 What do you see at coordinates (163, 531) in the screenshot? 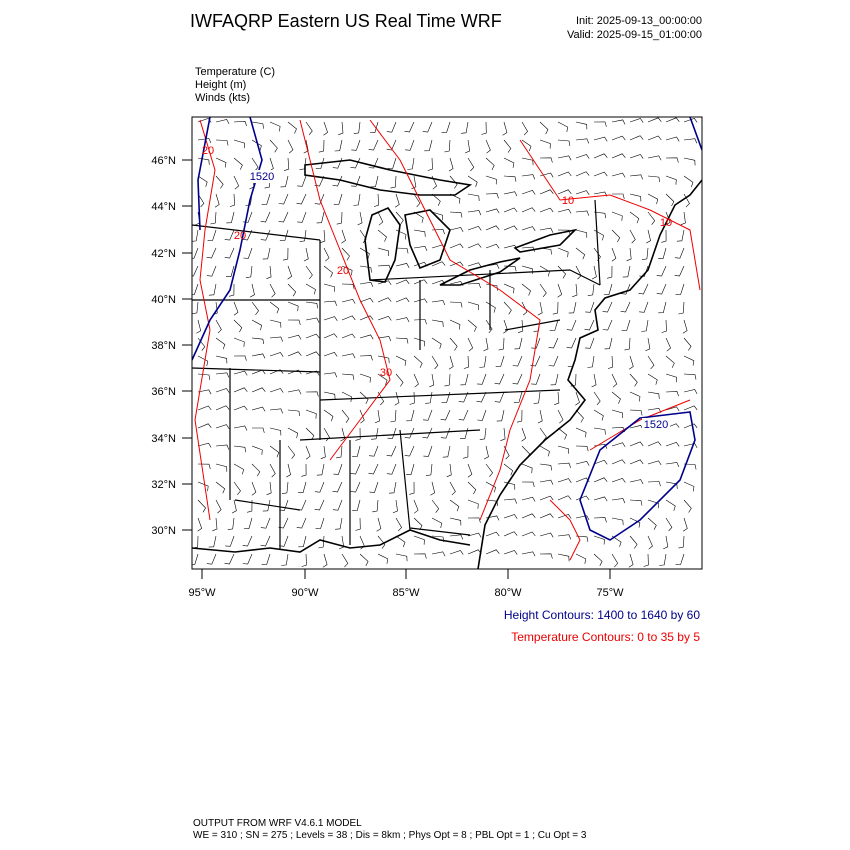
I see `lat-label: 30°N` at bounding box center [163, 531].